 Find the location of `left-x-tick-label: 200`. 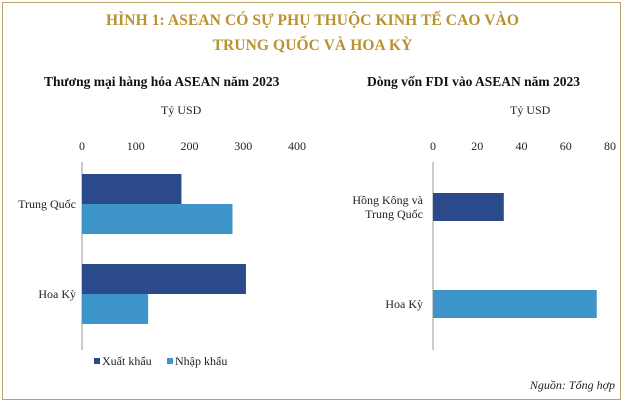

left-x-tick-label: 200 is located at coordinates (190, 146).